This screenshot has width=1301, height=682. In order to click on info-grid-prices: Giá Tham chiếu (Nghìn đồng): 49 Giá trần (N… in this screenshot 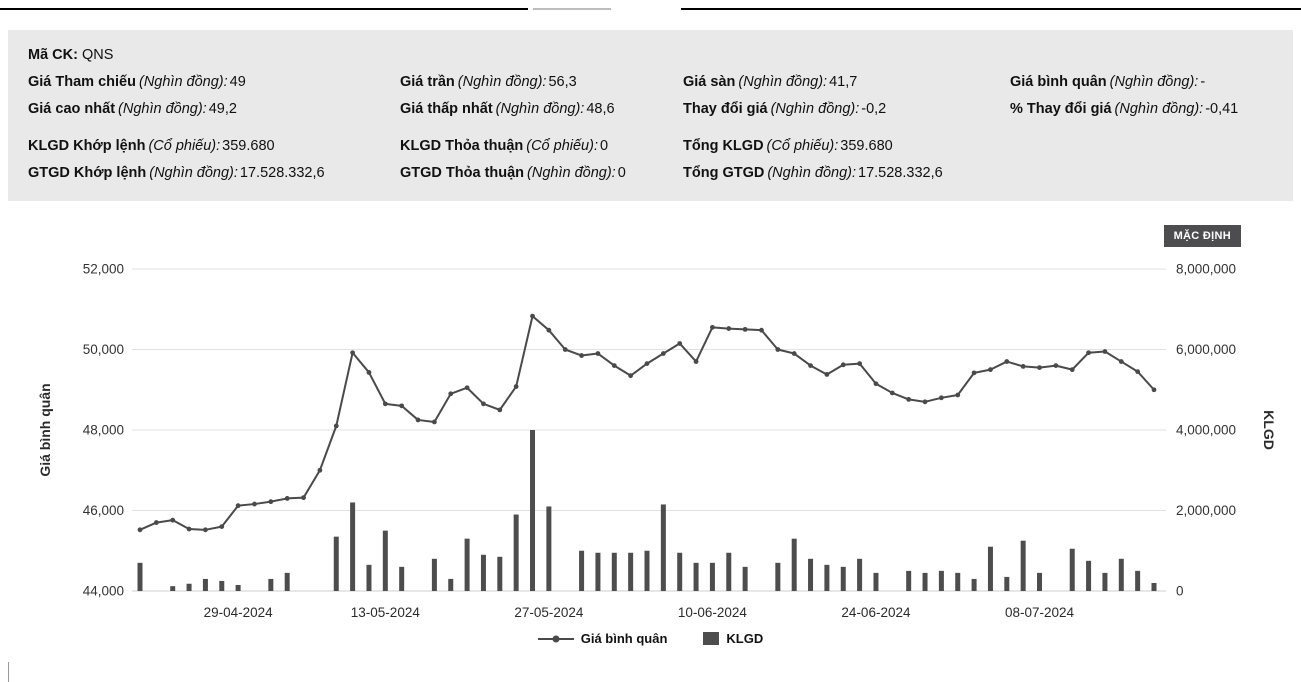, I will do `click(650, 96)`.